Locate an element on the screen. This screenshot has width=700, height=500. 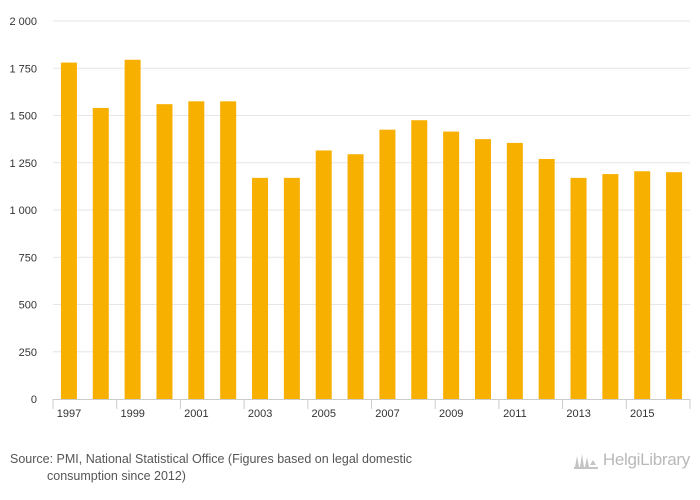
x-tick-label: 2009 is located at coordinates (451, 414).